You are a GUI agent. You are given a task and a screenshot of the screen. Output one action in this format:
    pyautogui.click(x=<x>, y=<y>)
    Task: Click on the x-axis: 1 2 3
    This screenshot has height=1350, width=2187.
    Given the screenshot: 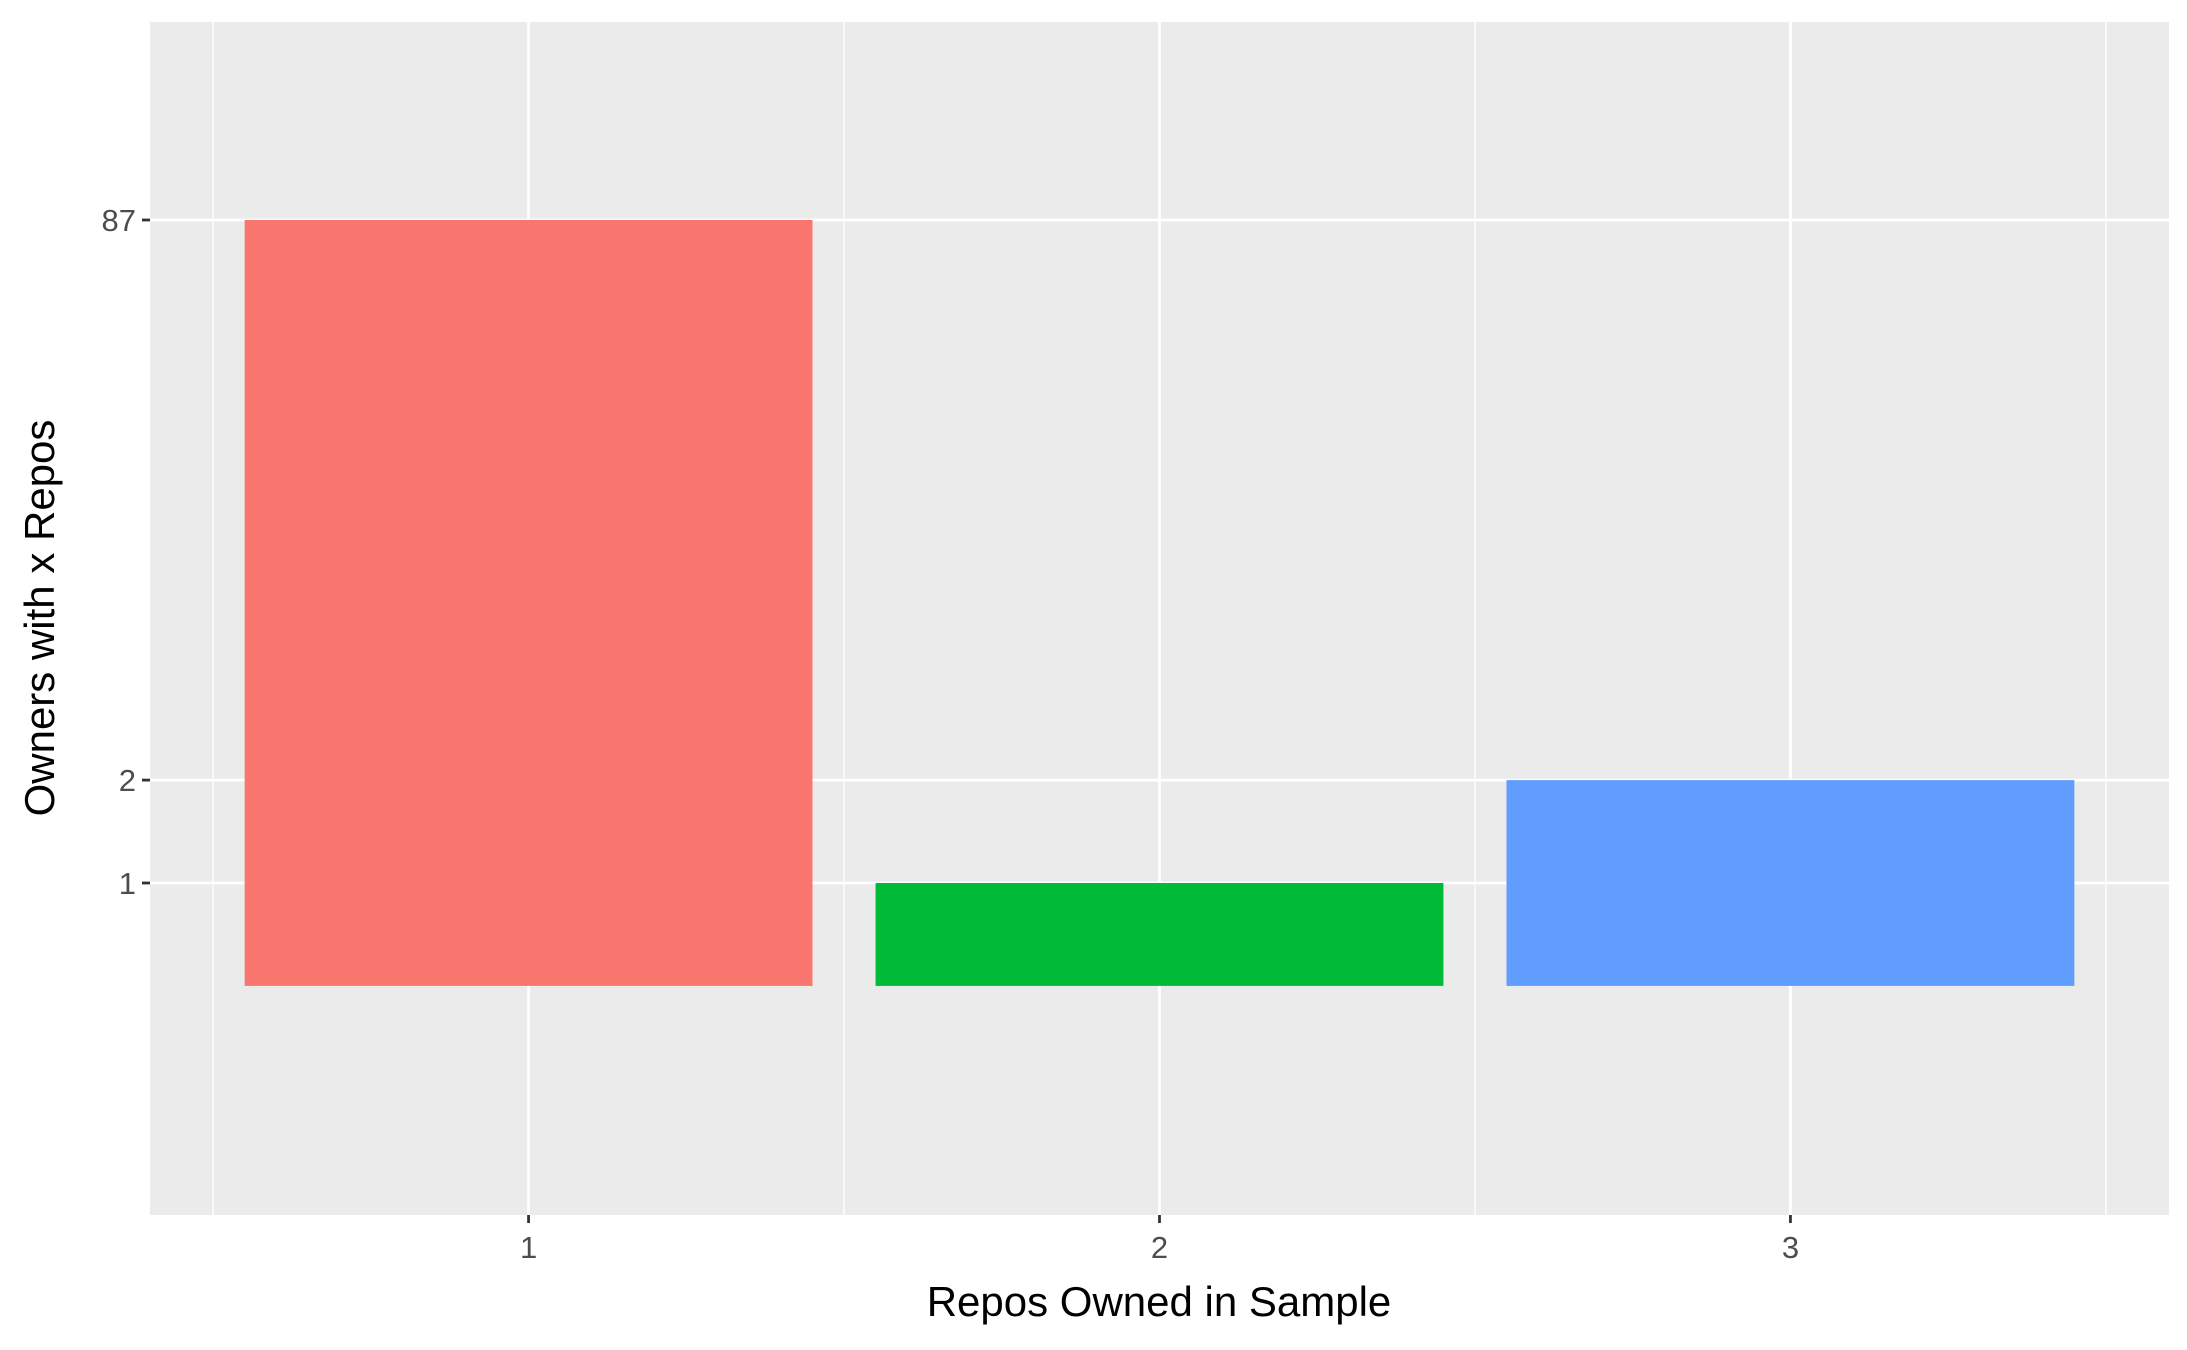 What is the action you would take?
    pyautogui.click(x=1159, y=1240)
    